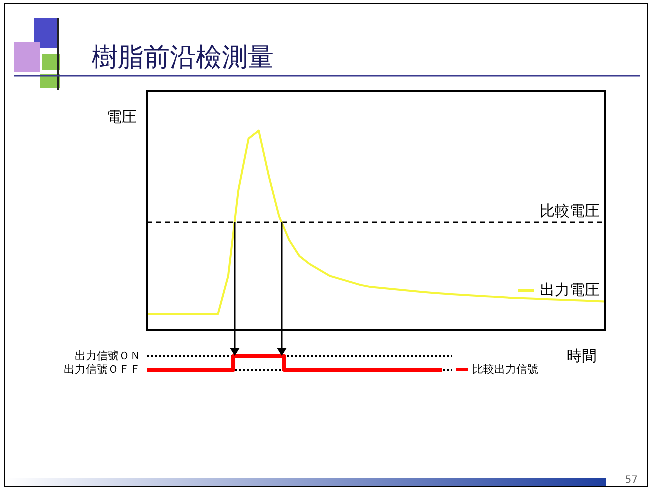  What do you see at coordinates (108, 355) in the screenshot?
I see `ref-line-label: 出力信號ＯＮ` at bounding box center [108, 355].